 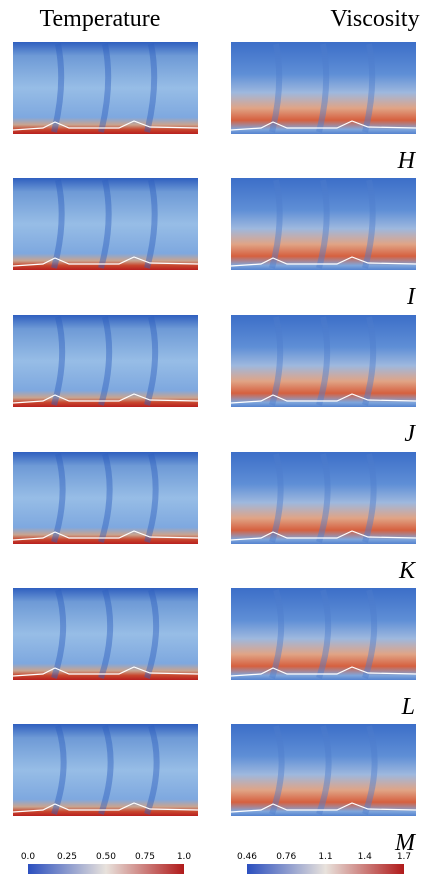 What do you see at coordinates (404, 857) in the screenshot?
I see `colorbar-tick-label: 1.7` at bounding box center [404, 857].